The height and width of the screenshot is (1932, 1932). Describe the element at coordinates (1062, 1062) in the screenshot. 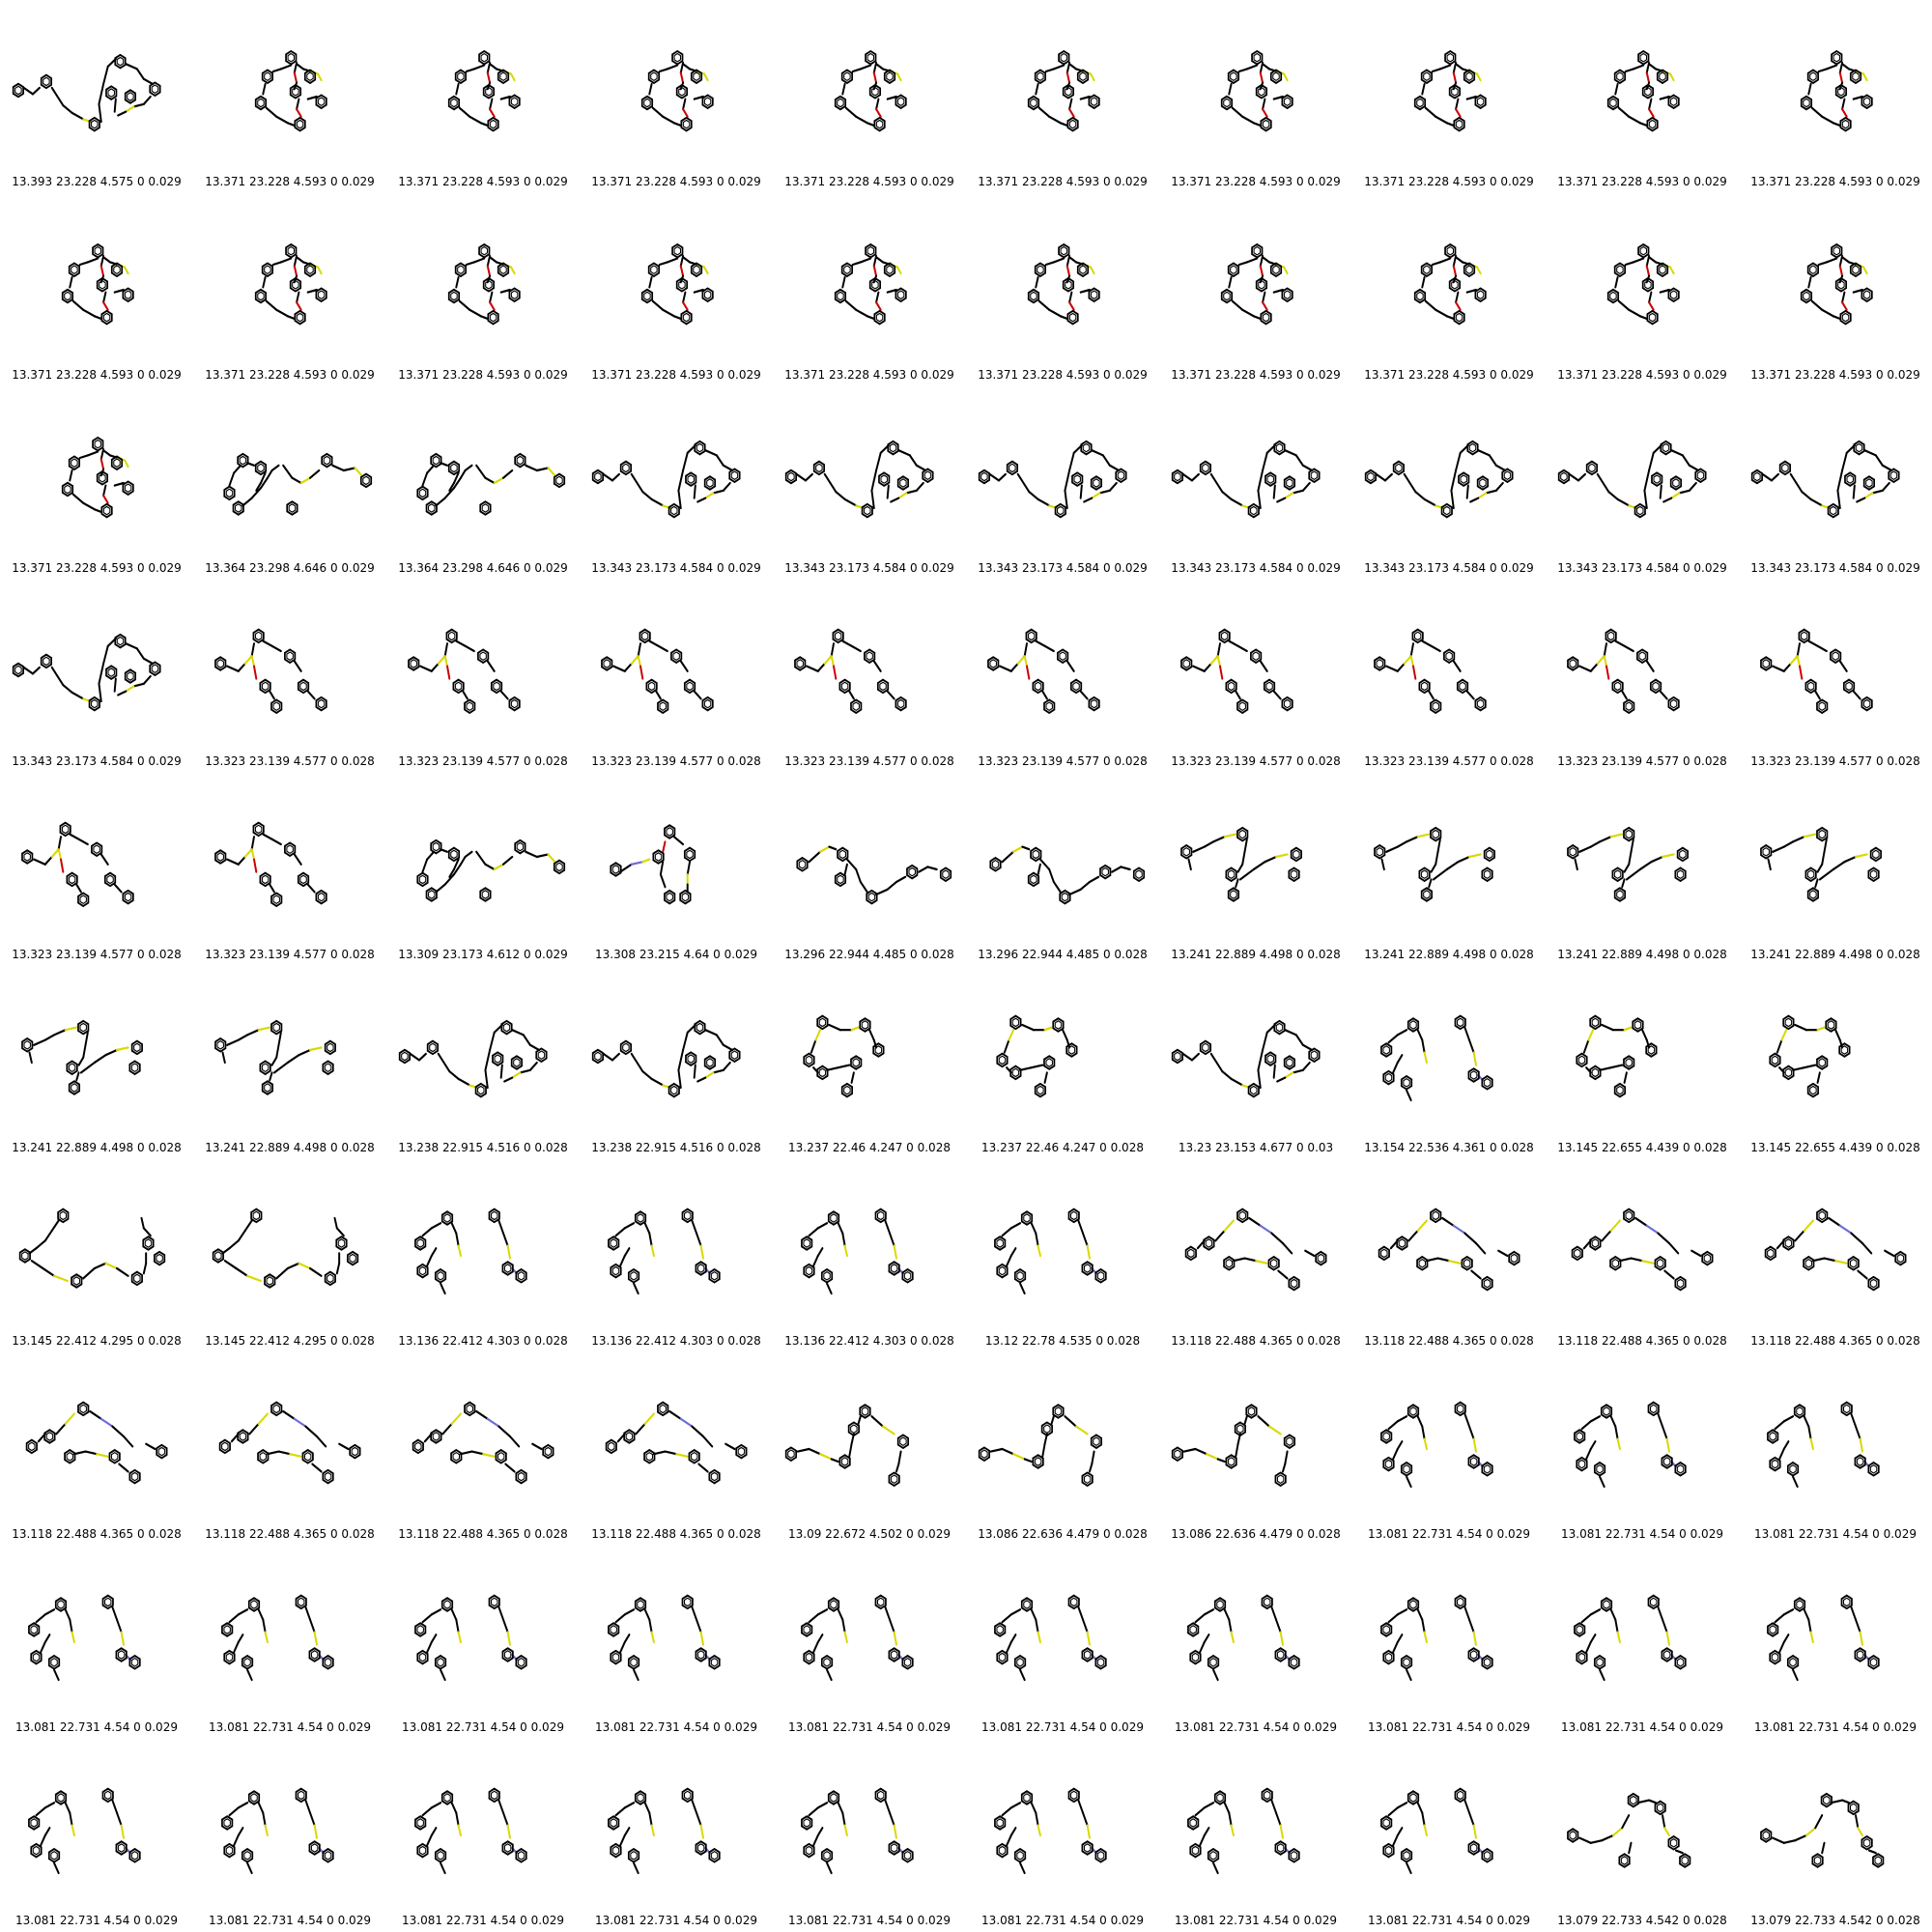

I see `molecule-cell: 13.237 22.46 4.247 0 0.028` at that location.